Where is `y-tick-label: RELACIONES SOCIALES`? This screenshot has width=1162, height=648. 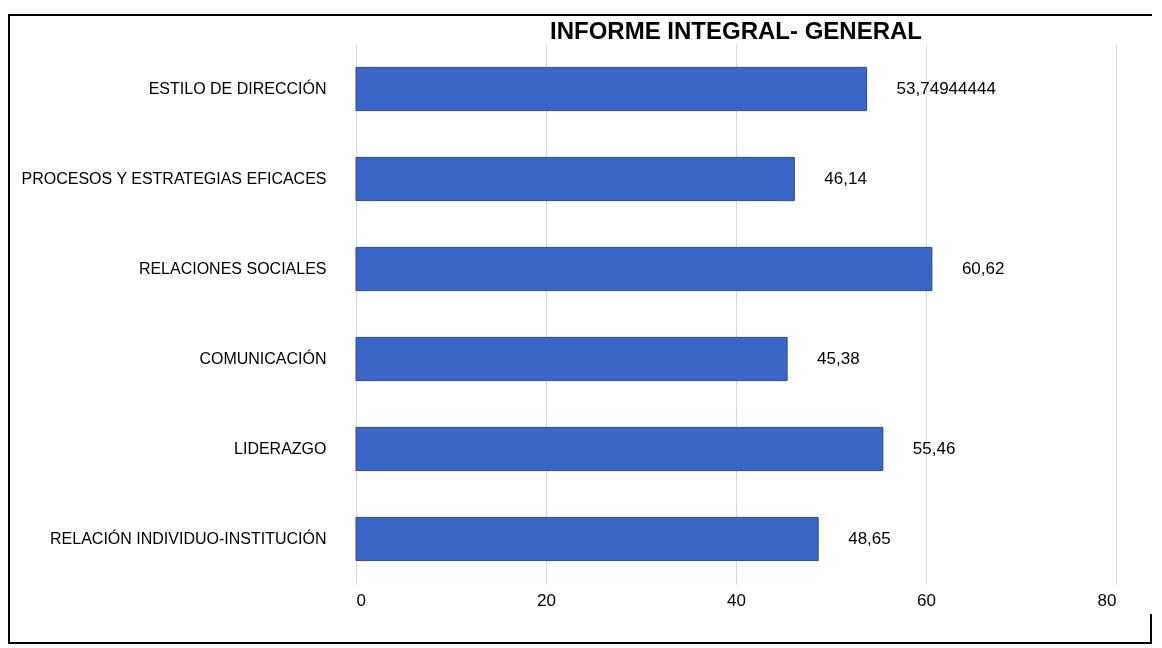
y-tick-label: RELACIONES SOCIALES is located at coordinates (232, 268).